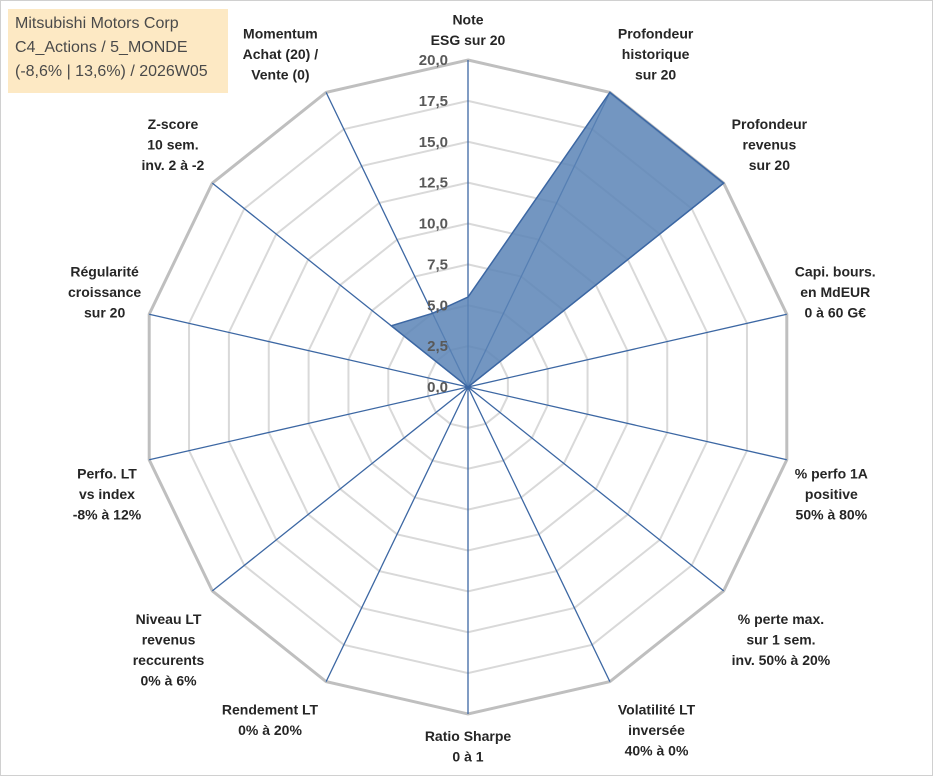 The width and height of the screenshot is (933, 776). What do you see at coordinates (831, 473) in the screenshot?
I see `category-label-4-line-0: % perfo 1A` at bounding box center [831, 473].